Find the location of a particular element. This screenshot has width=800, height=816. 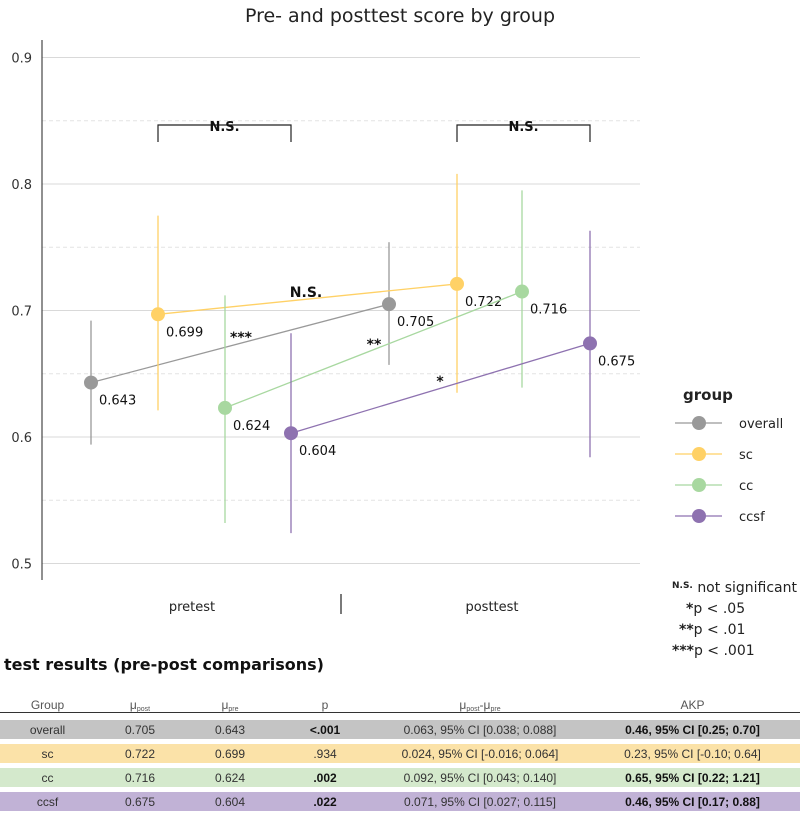

slope-annotation-sc: N.S. is located at coordinates (306, 293).